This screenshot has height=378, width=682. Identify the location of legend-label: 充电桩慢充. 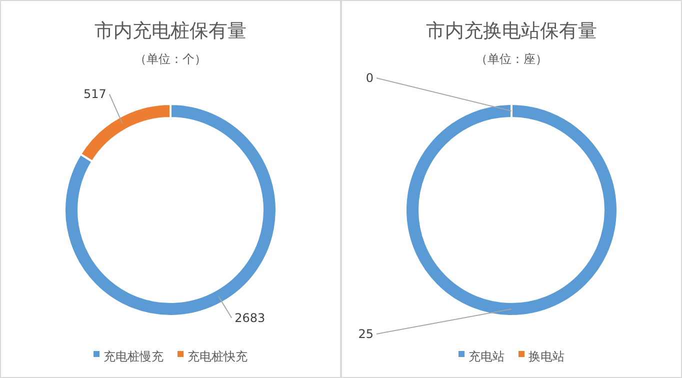
(134, 356).